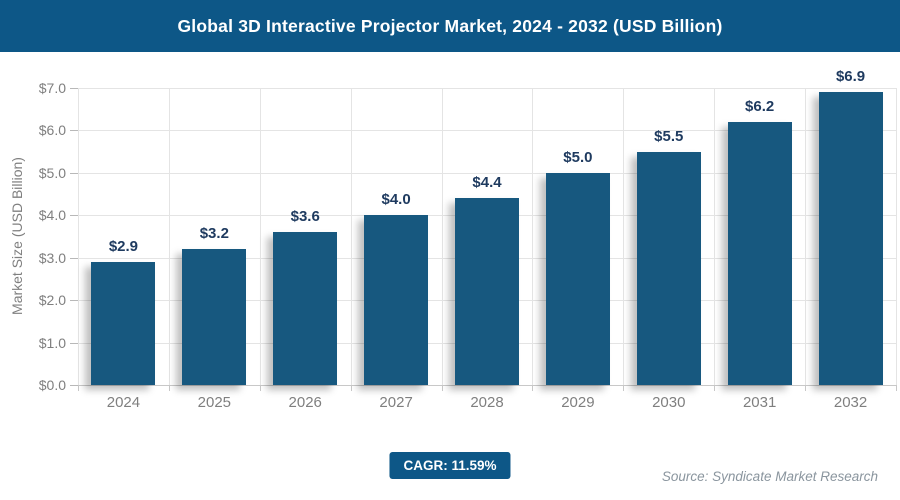  Describe the element at coordinates (396, 402) in the screenshot. I see `x-axis-label: 2027` at that location.